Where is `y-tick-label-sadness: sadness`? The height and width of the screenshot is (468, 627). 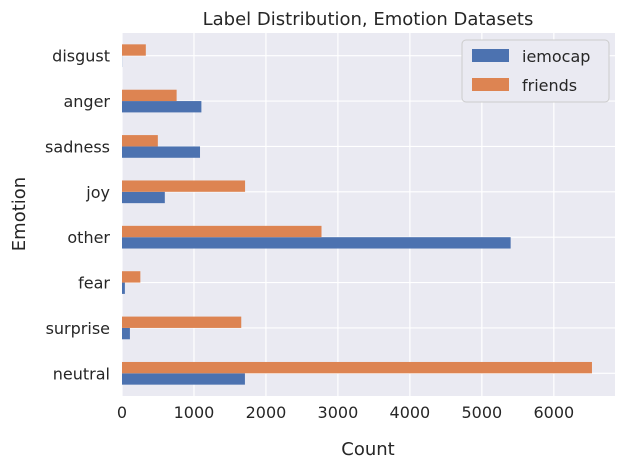 y-tick-label-sadness: sadness is located at coordinates (77, 146).